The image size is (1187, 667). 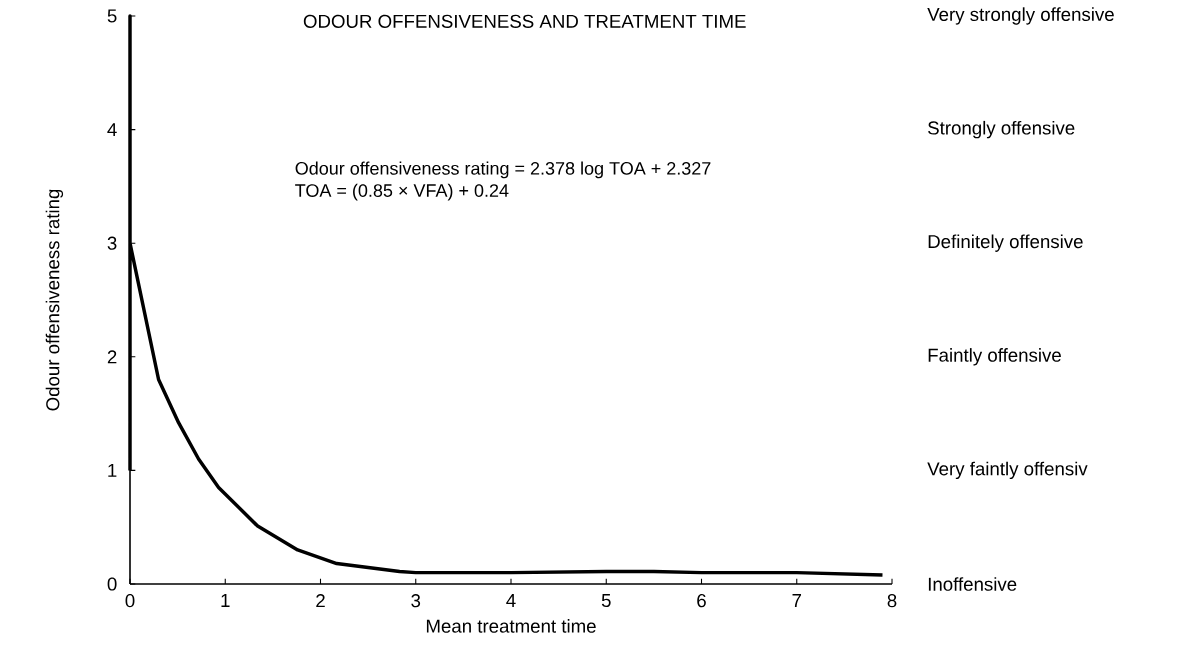 What do you see at coordinates (606, 601) in the screenshot?
I see `x-tick-label: 5` at bounding box center [606, 601].